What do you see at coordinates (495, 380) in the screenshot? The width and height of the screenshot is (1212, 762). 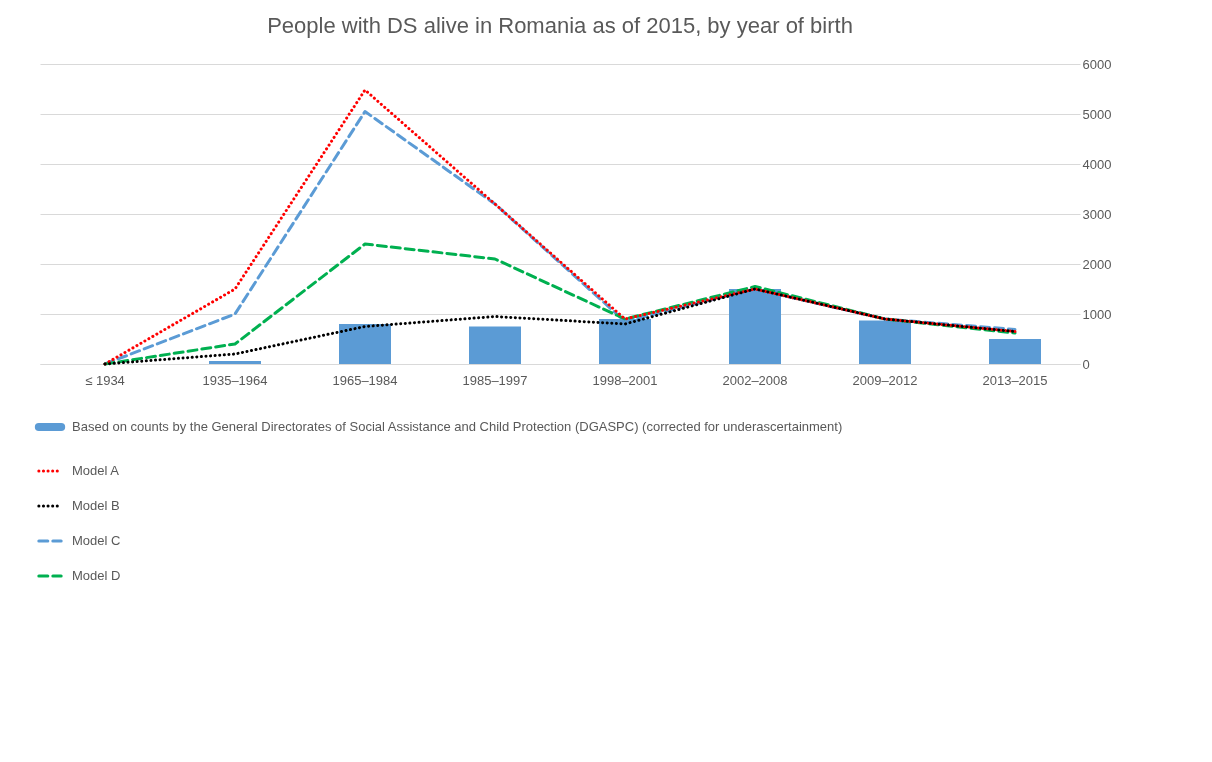 I see `x-tick-label: 1985–1997` at bounding box center [495, 380].